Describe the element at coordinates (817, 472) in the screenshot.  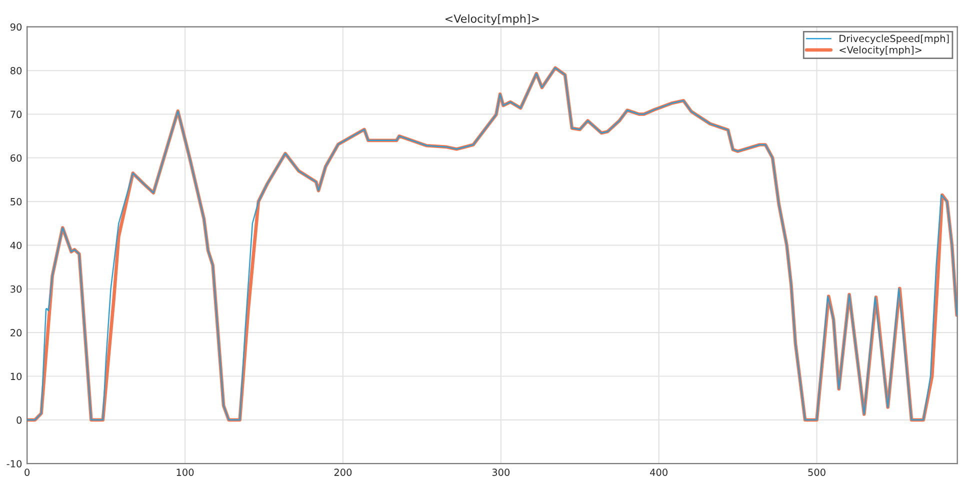
I see `x-tick-label: 500` at that location.